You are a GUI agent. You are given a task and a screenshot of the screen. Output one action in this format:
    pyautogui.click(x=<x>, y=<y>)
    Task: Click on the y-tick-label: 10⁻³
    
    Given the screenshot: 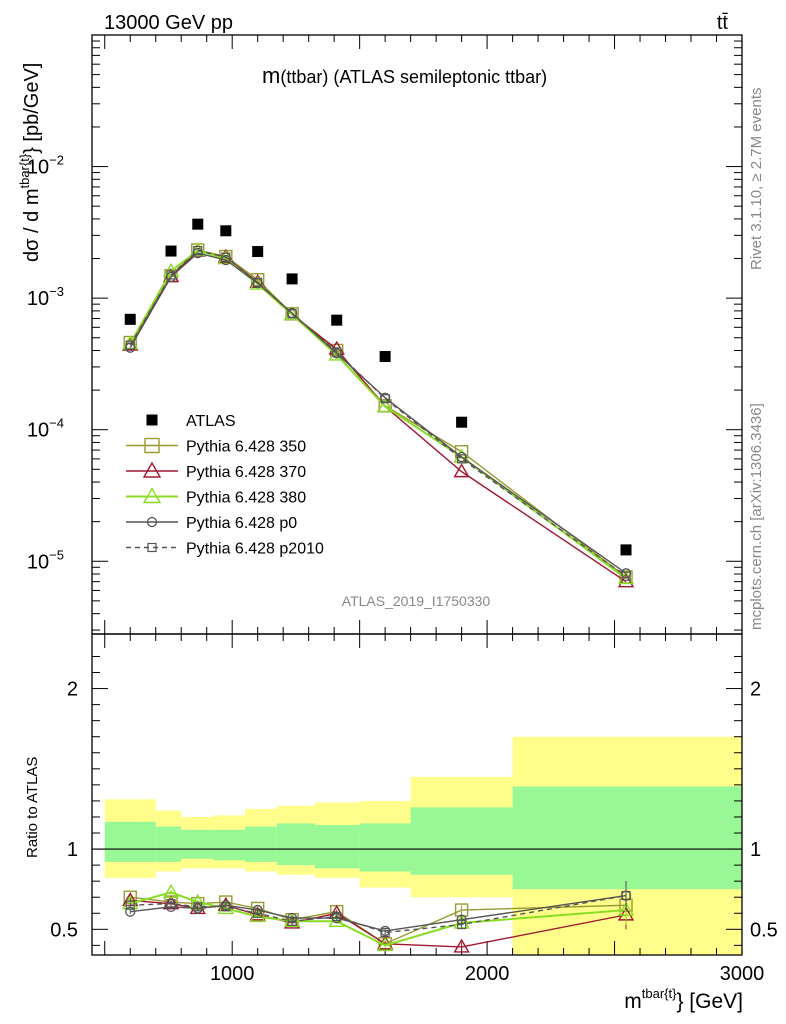 What is the action you would take?
    pyautogui.click(x=45, y=297)
    